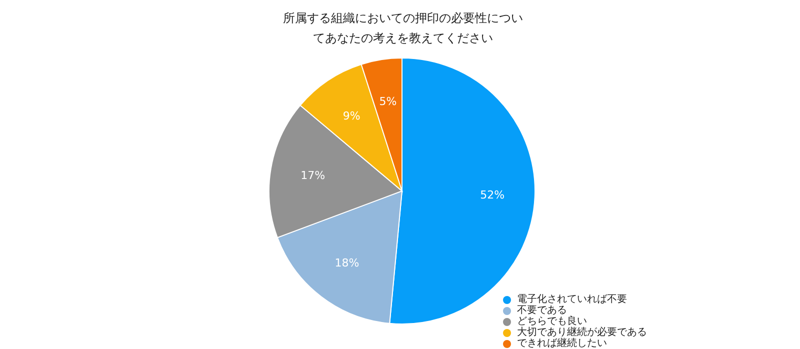  I want to click on data-label: 5%, so click(388, 101).